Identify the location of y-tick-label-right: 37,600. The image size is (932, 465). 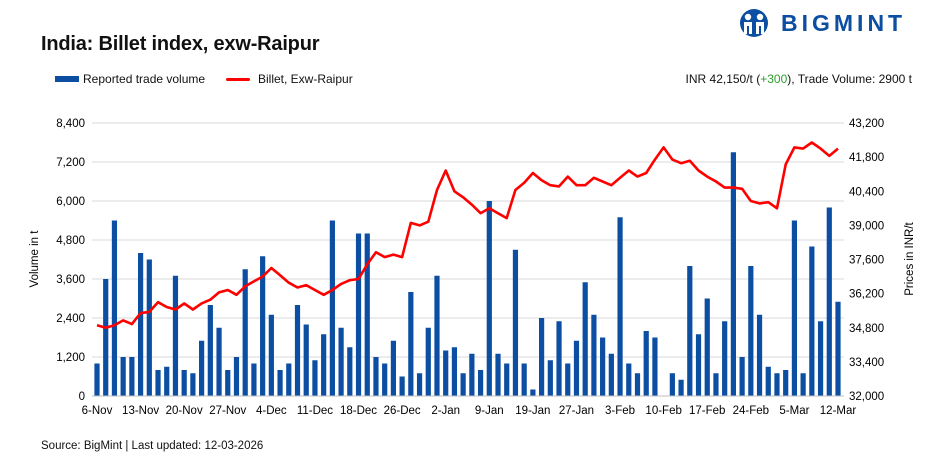
(866, 261).